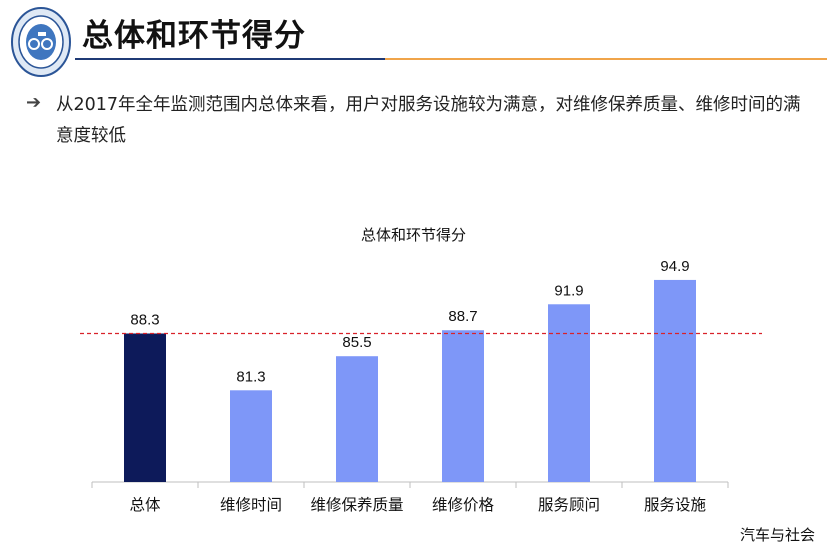  Describe the element at coordinates (230, 59) in the screenshot. I see `title-rule-left` at that location.